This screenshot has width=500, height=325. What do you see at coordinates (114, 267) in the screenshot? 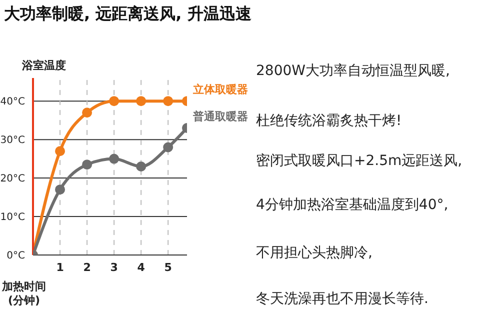
I see `x-tick-label: 3` at bounding box center [114, 267].